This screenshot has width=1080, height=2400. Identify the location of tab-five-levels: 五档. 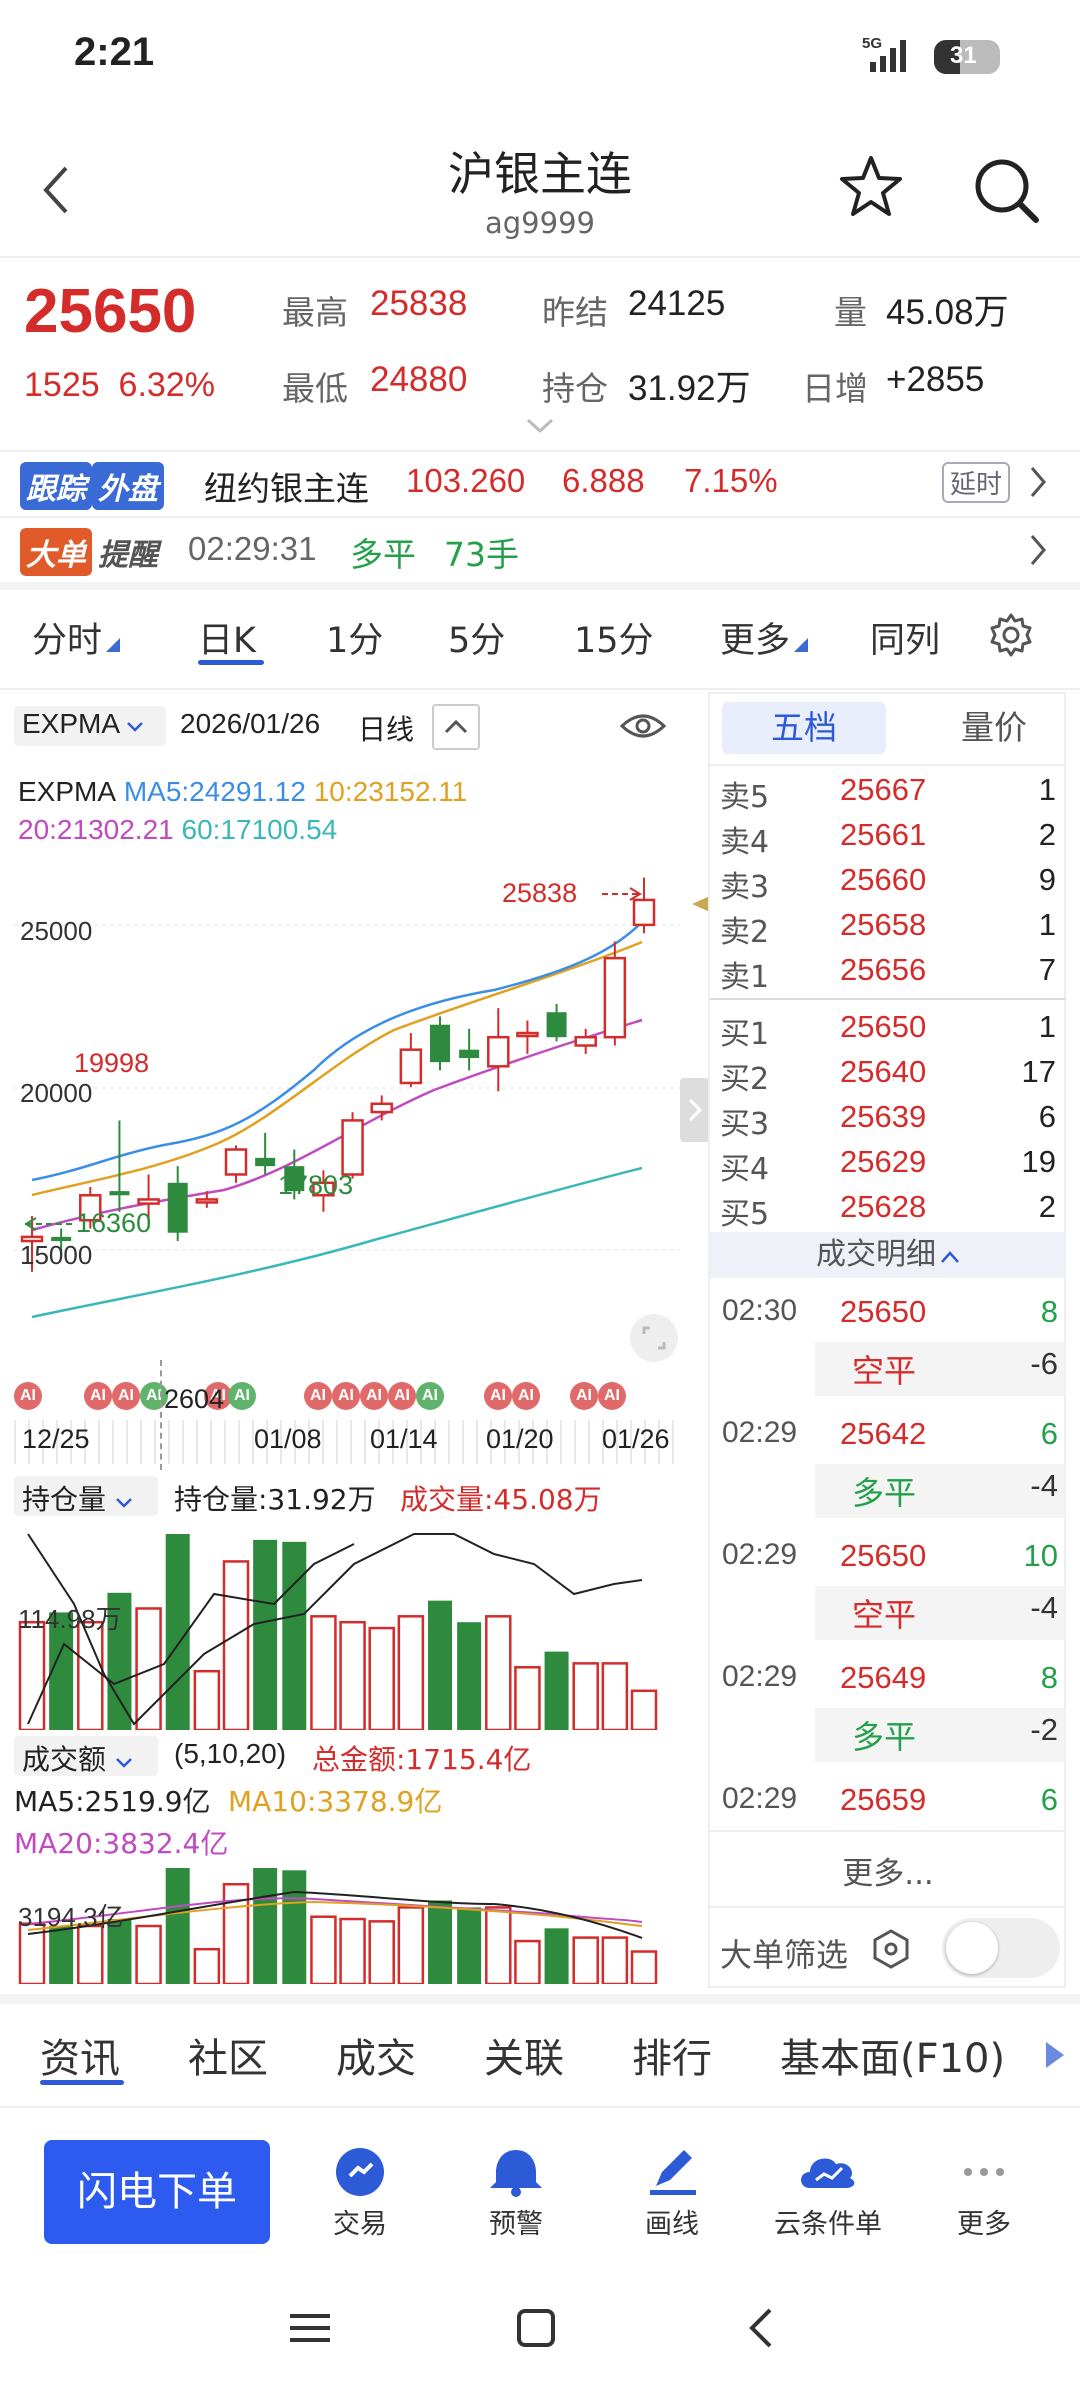
(804, 728).